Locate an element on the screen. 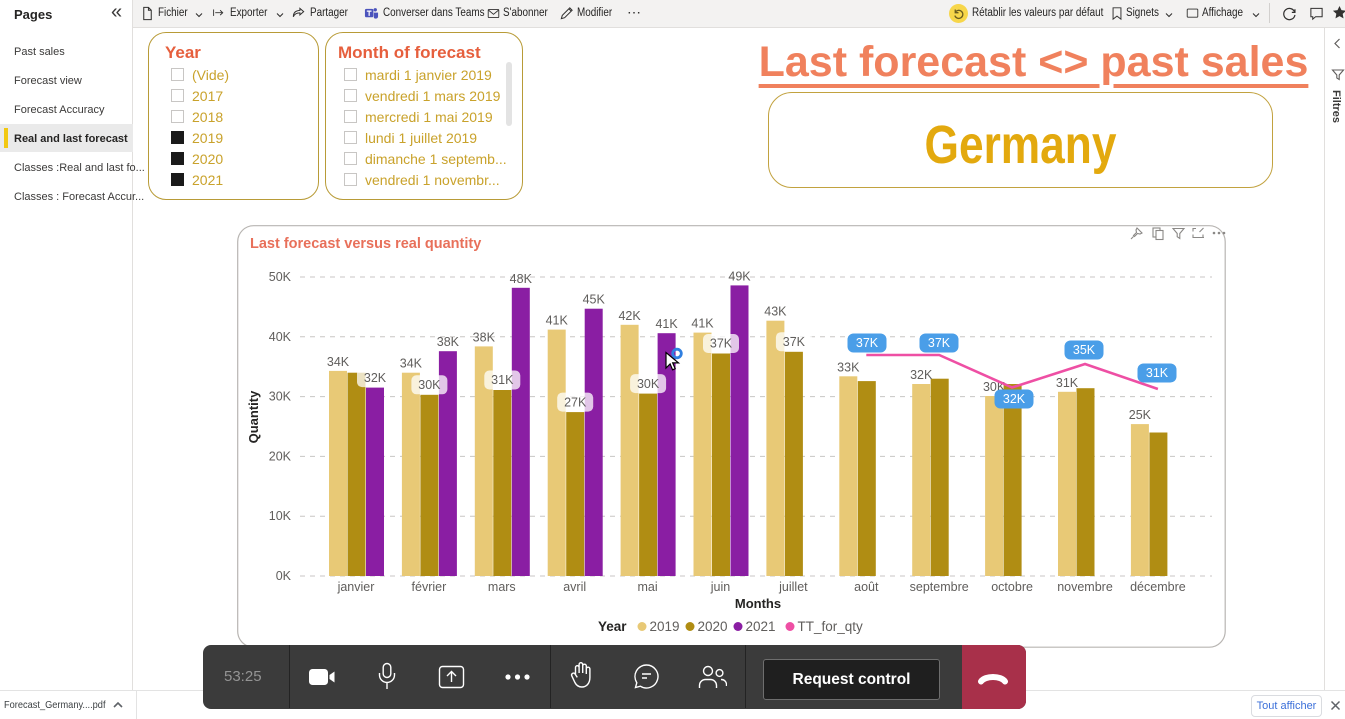 This screenshot has height=719, width=1345. svg-text: 50K is located at coordinates (280, 277).